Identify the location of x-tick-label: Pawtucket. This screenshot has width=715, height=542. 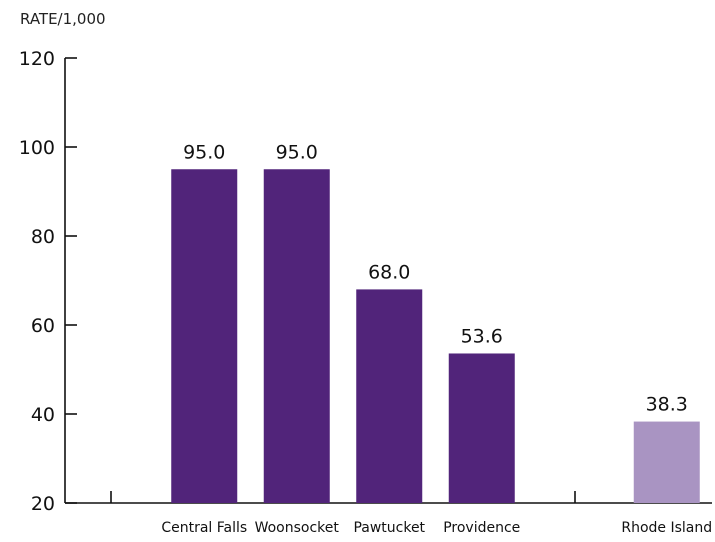
(389, 528).